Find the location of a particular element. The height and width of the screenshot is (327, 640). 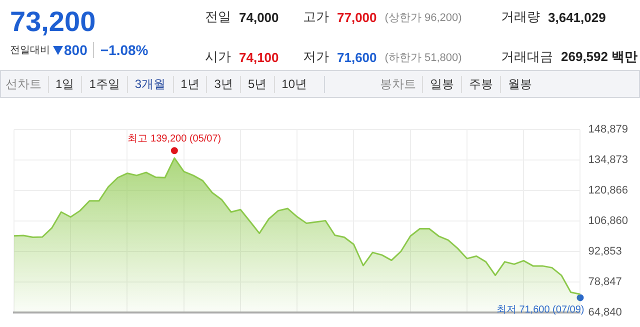

text: 거래대금 is located at coordinates (527, 56).